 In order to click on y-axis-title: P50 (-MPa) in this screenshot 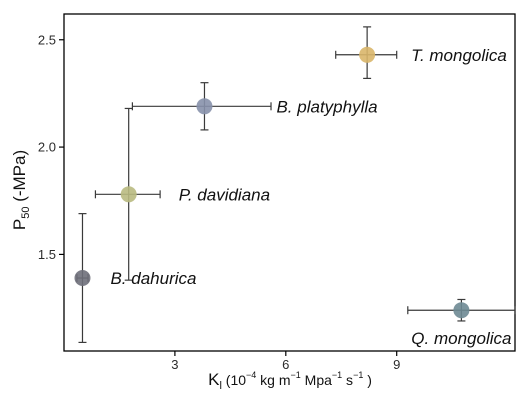, I will do `click(21, 190)`.